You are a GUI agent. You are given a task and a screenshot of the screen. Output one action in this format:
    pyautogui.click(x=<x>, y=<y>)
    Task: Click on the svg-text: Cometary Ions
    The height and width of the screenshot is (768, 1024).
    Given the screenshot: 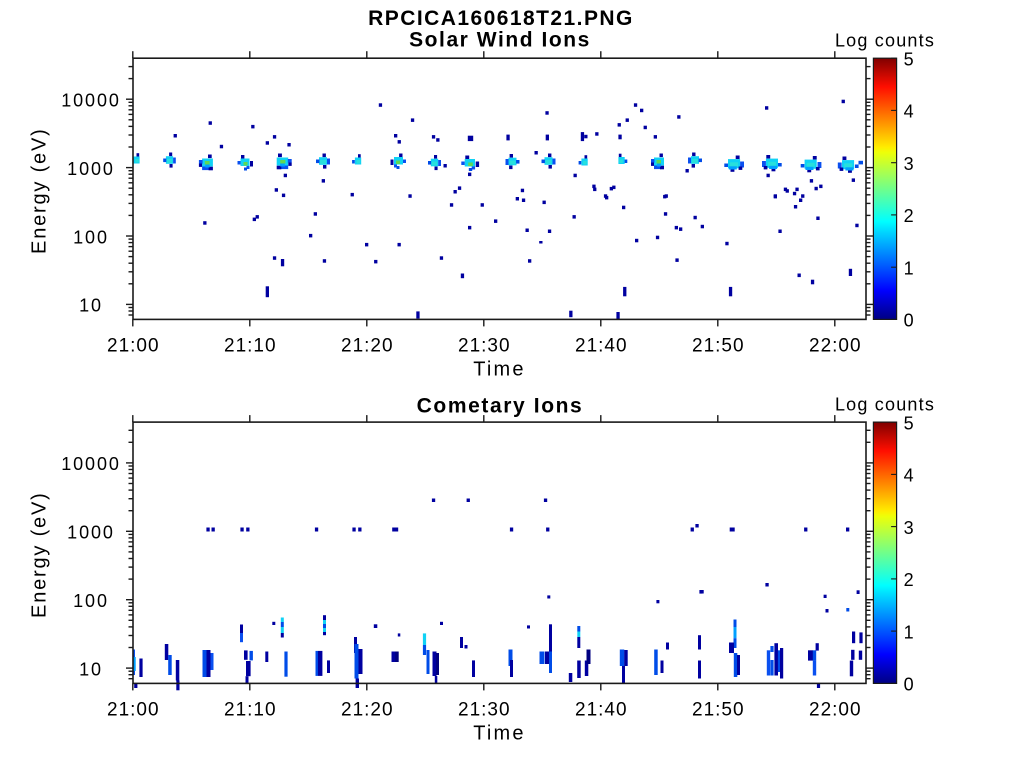 What is the action you would take?
    pyautogui.click(x=500, y=406)
    